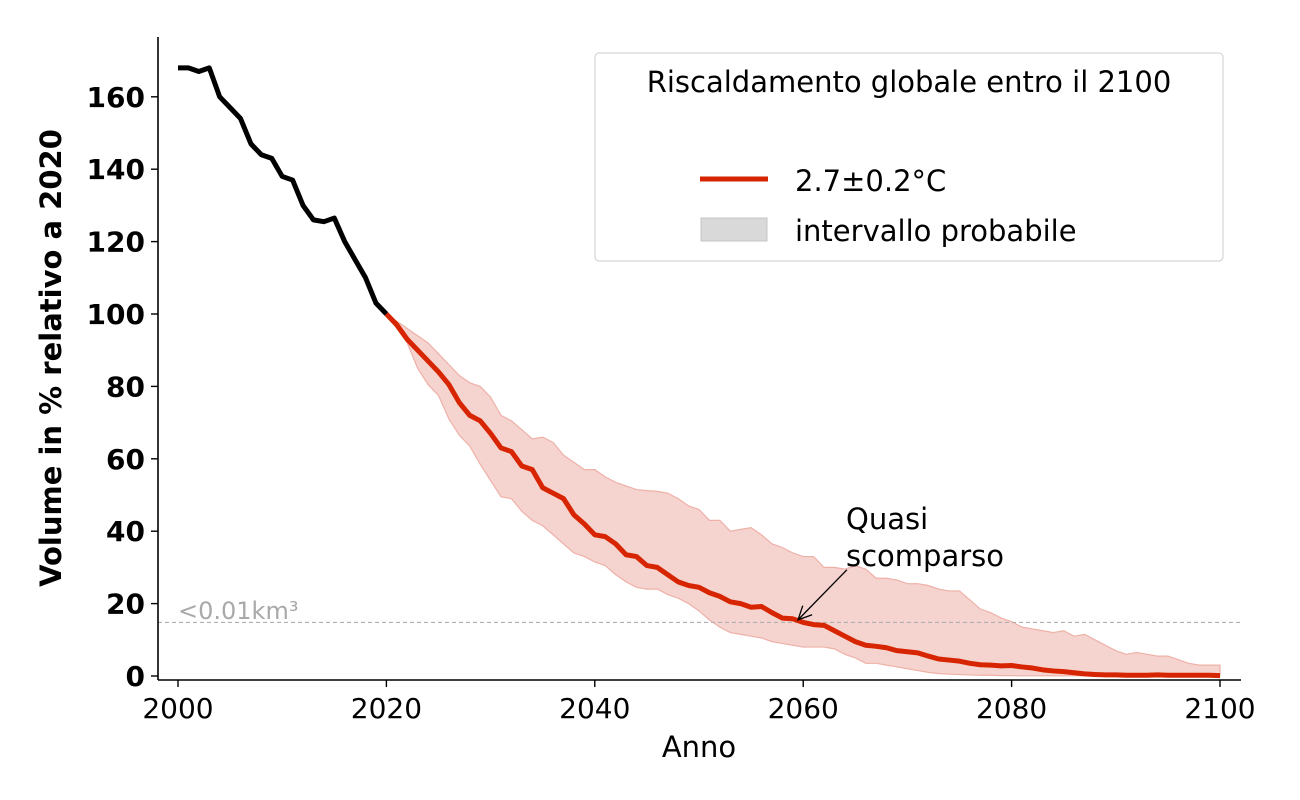 The height and width of the screenshot is (800, 1300). I want to click on x-tick-label: 2080, so click(1011, 708).